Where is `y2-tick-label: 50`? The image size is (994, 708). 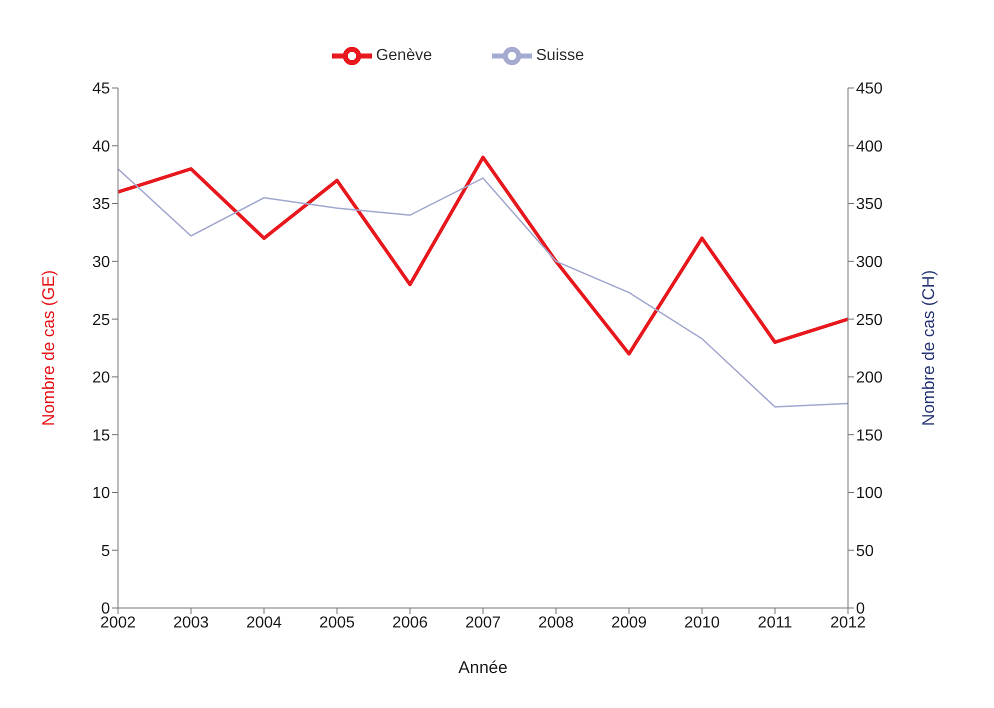 y2-tick-label: 50 is located at coordinates (865, 551).